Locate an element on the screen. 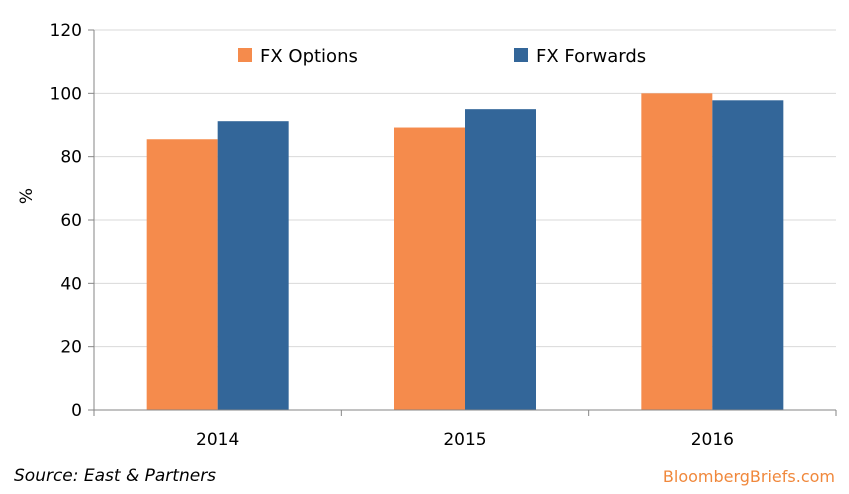 This screenshot has width=849, height=494. source-note: Source: East & Partners is located at coordinates (115, 476).